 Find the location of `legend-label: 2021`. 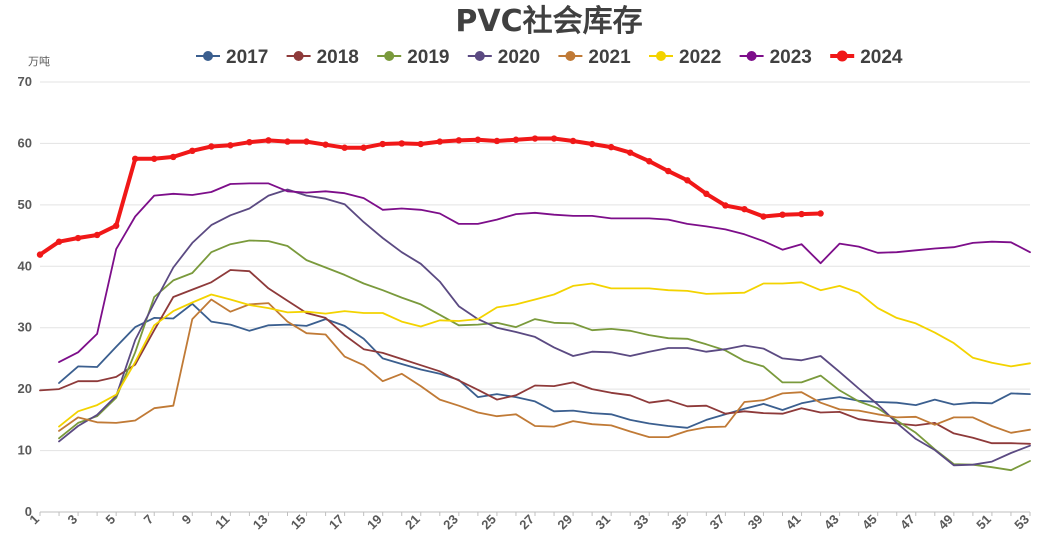

legend-label: 2021 is located at coordinates (609, 57).